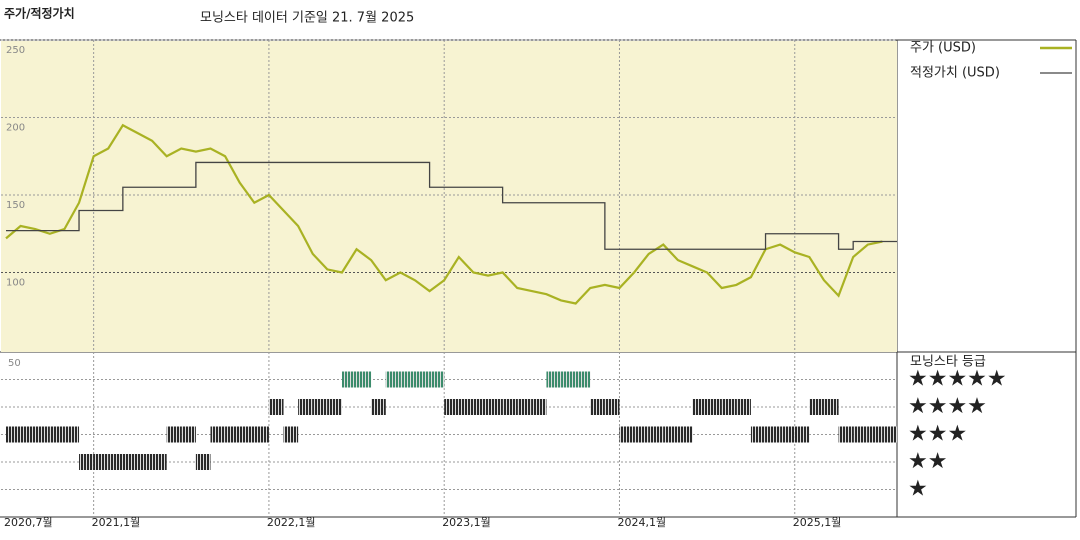  Describe the element at coordinates (937, 434) in the screenshot. I see `y-tick-label: ★★★` at that location.